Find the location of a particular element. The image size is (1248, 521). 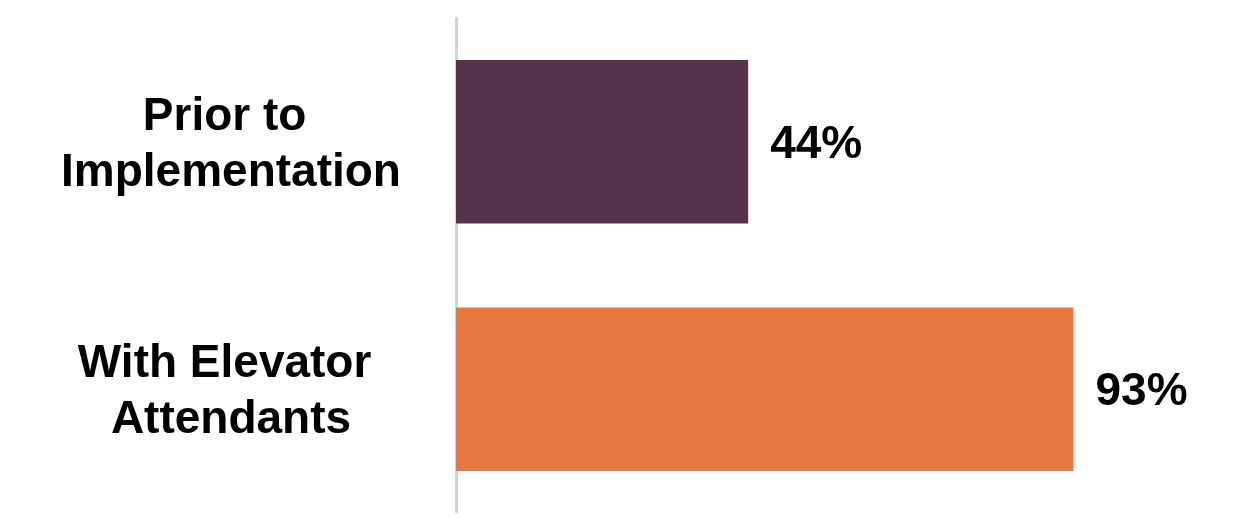

data-label: 93% is located at coordinates (1141, 389).